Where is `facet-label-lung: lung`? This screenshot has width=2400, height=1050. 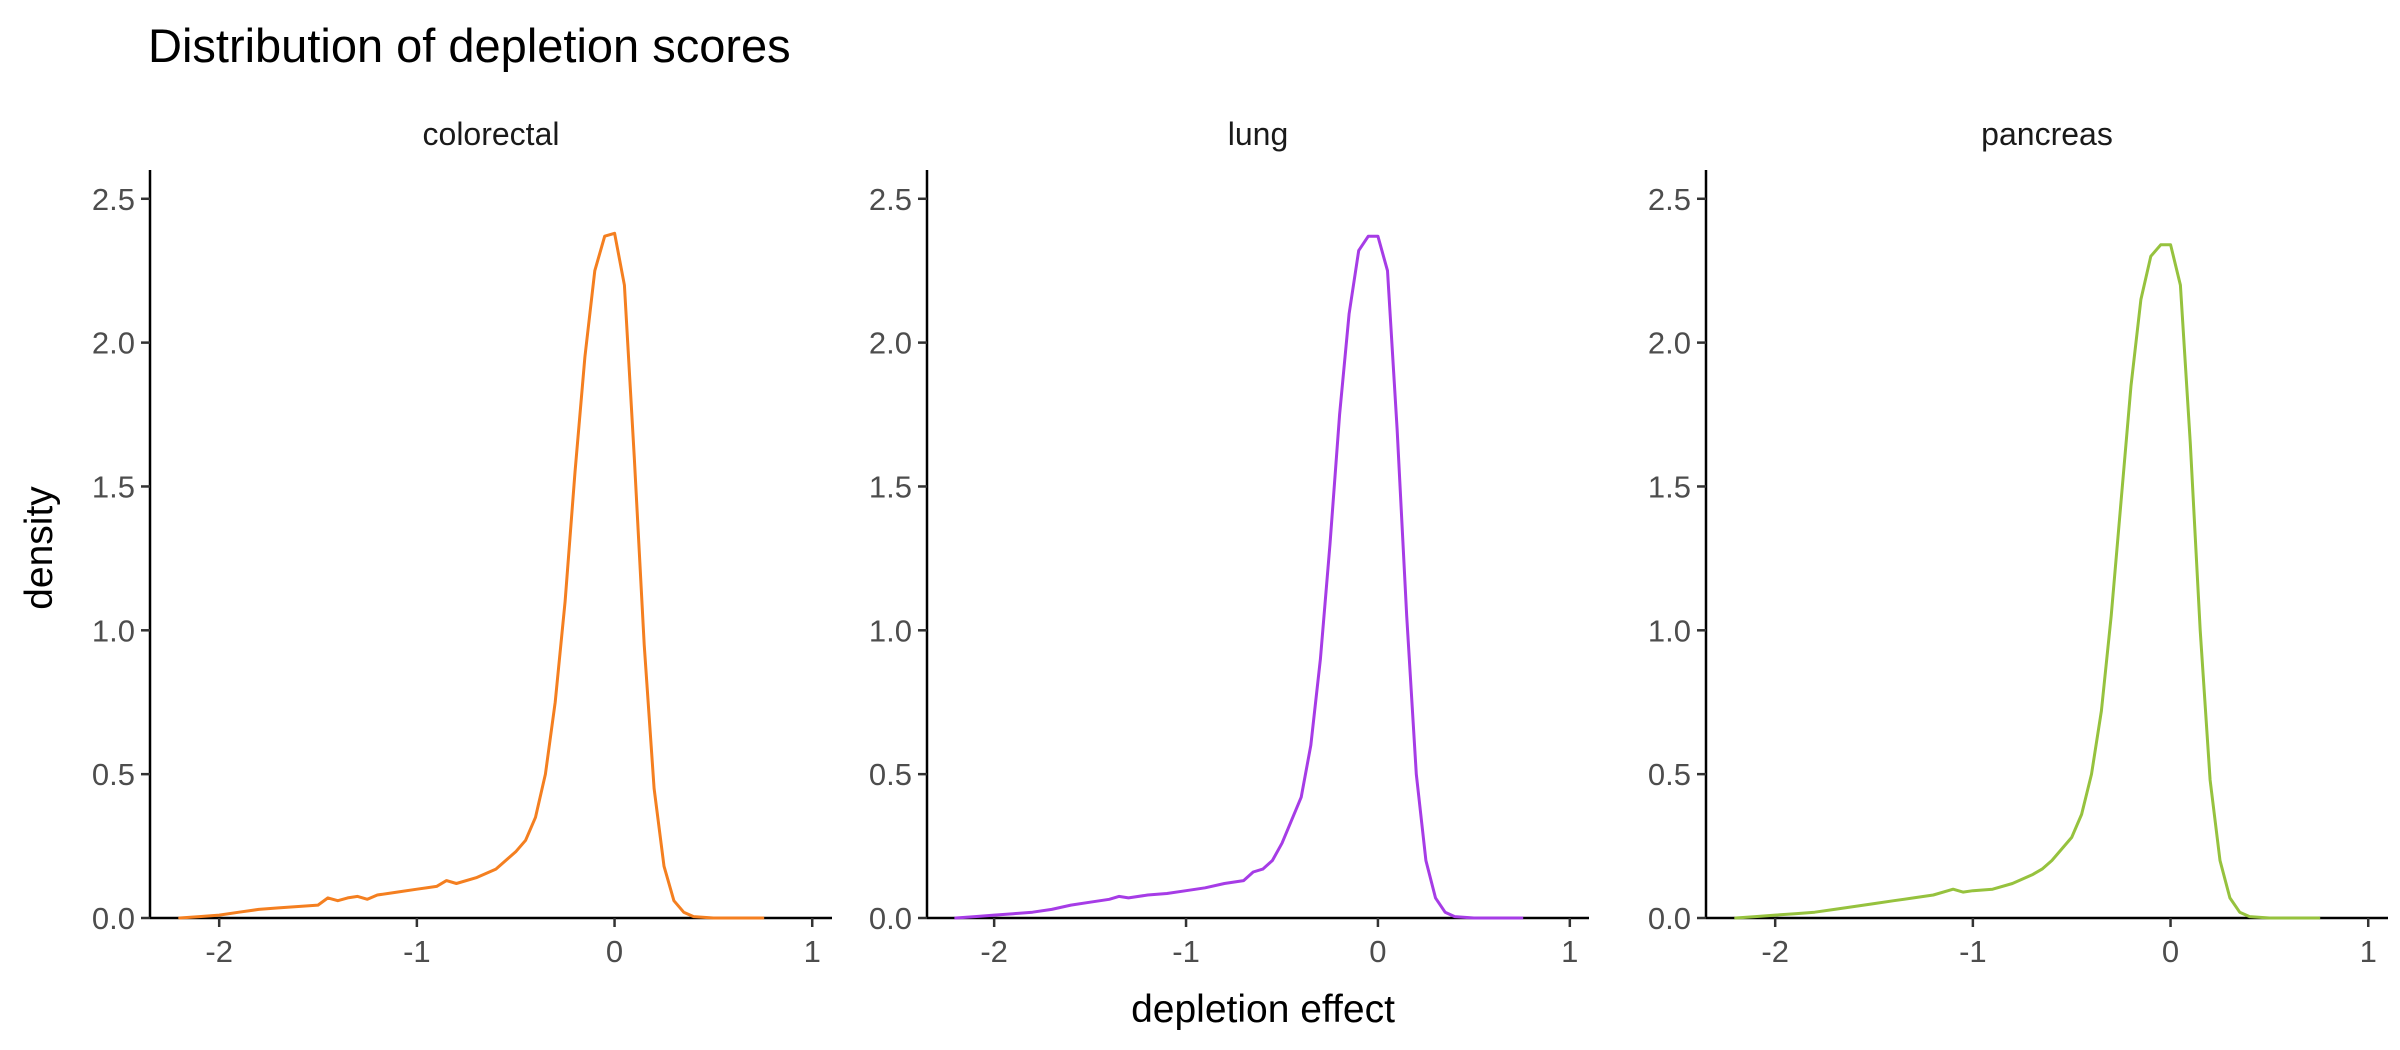 facet-label-lung: lung is located at coordinates (1258, 134).